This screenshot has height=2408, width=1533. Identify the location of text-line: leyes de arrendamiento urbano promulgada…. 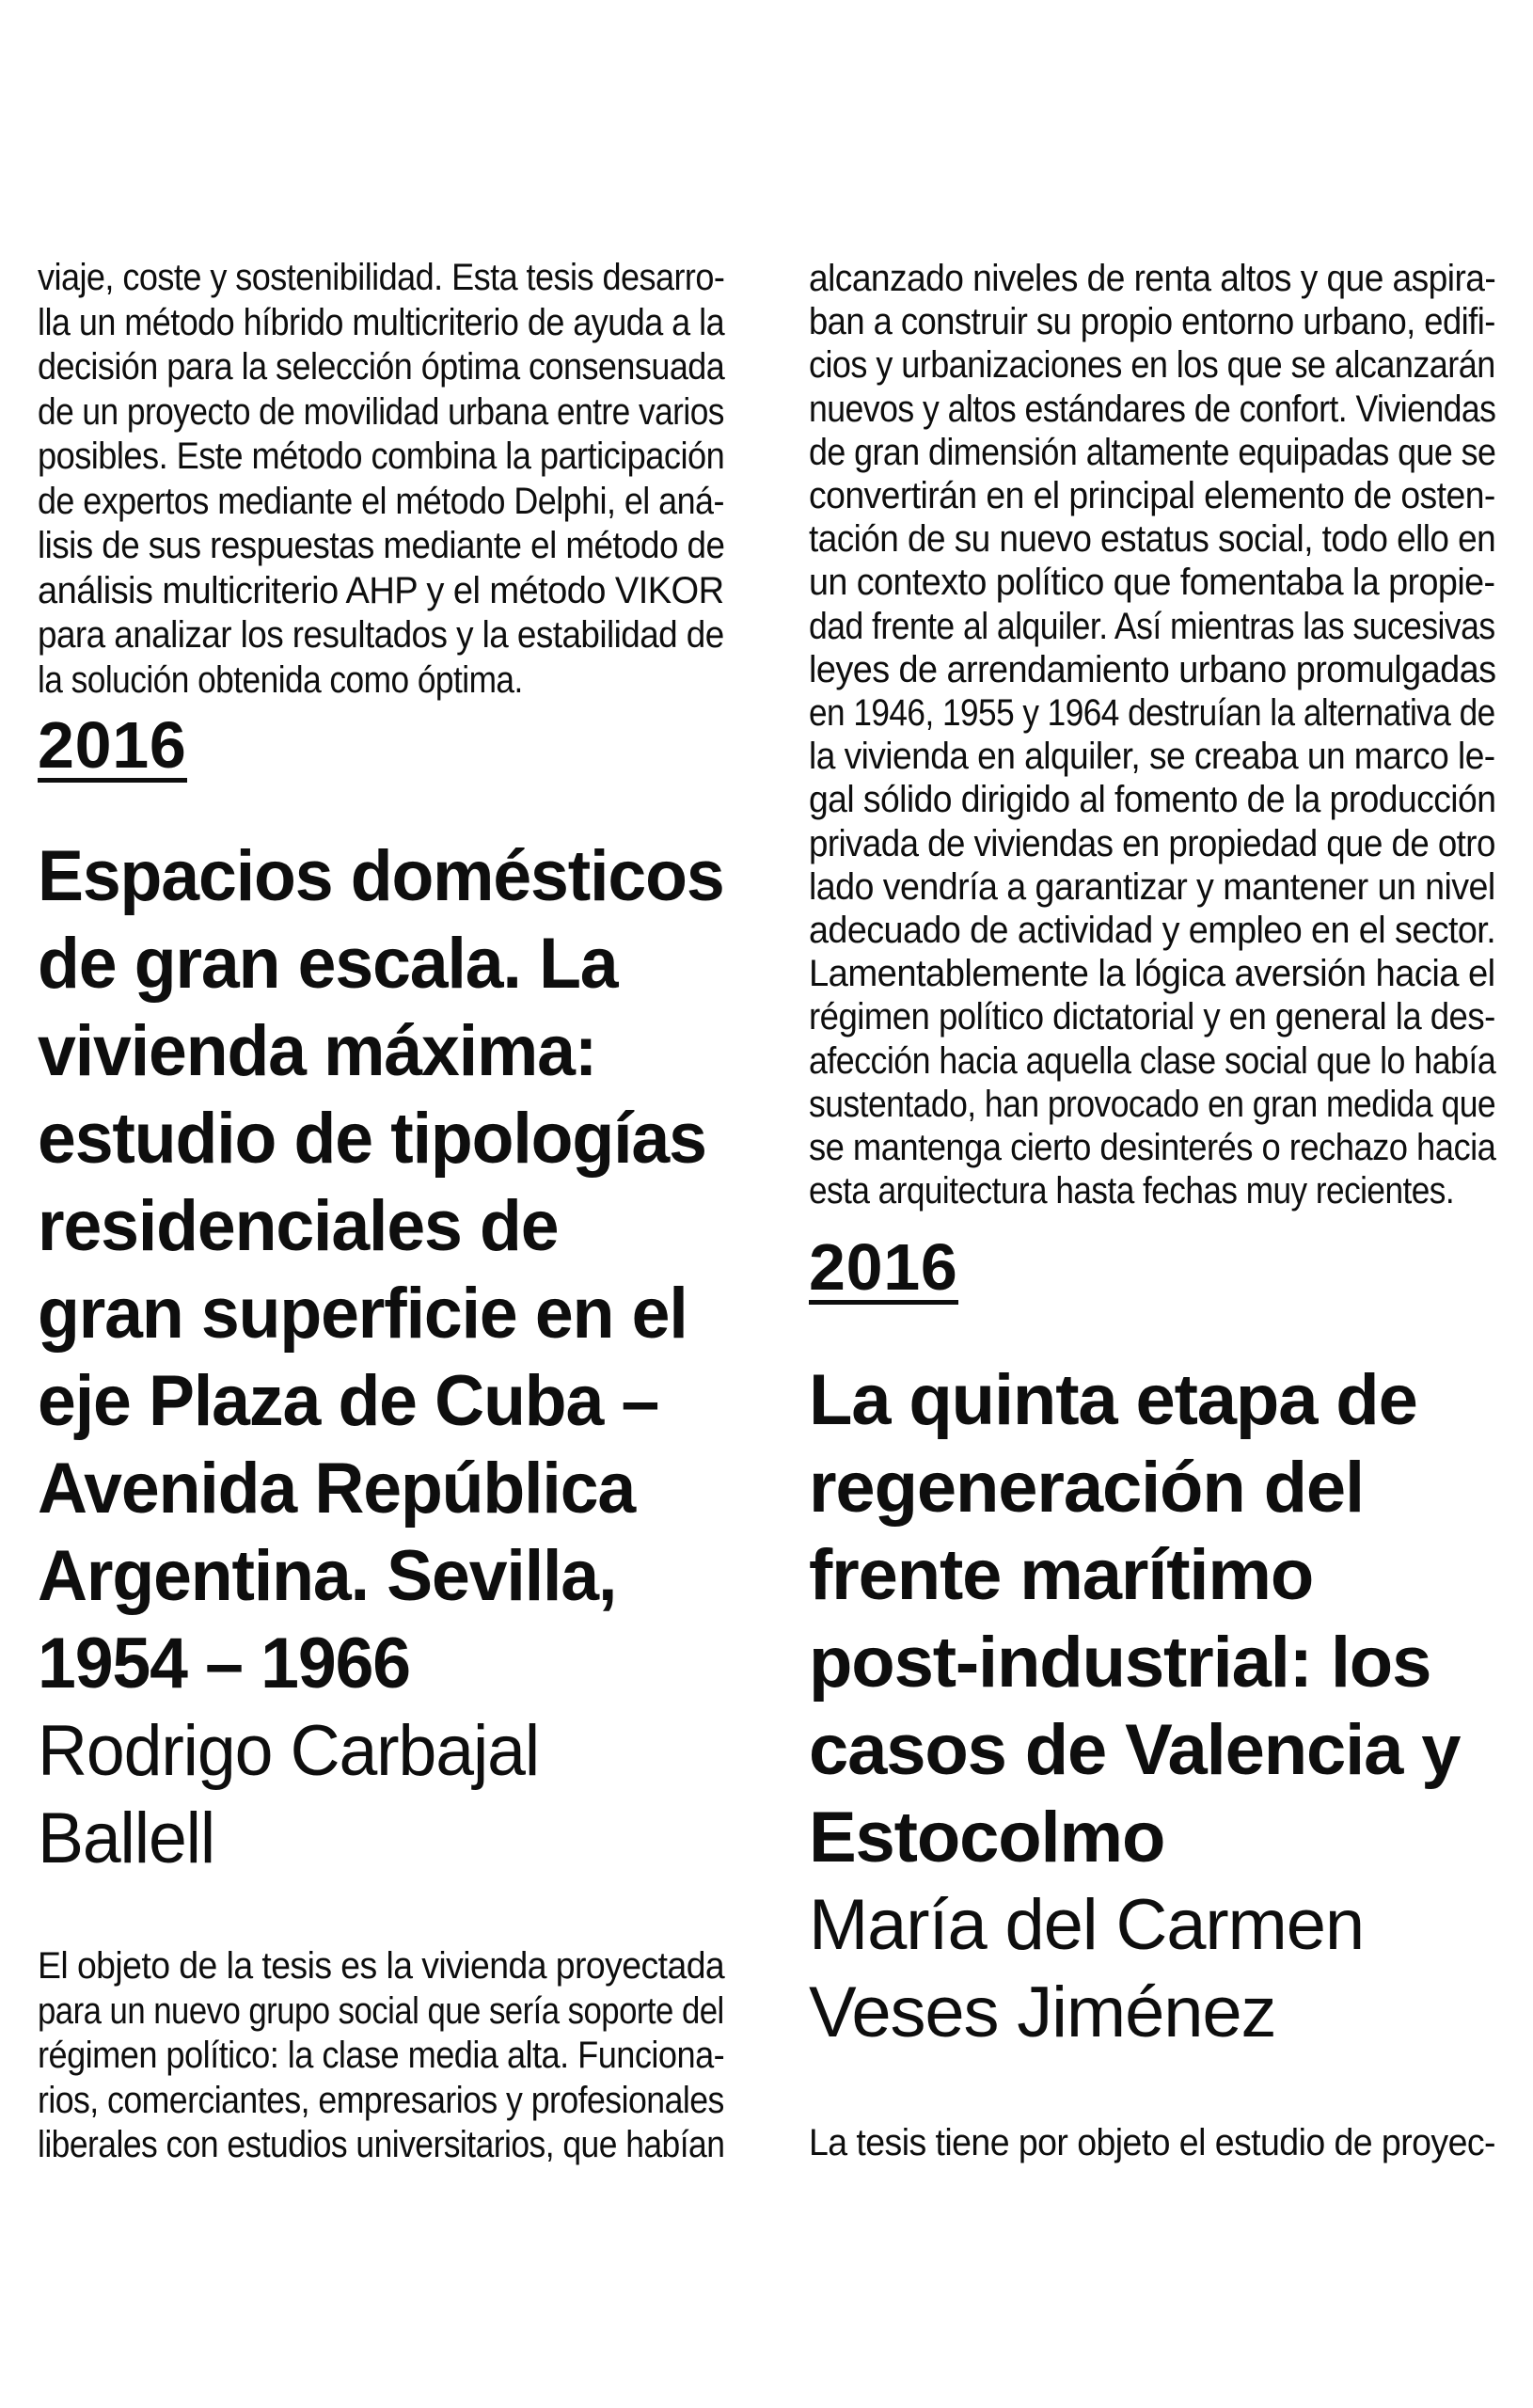
(1152, 669).